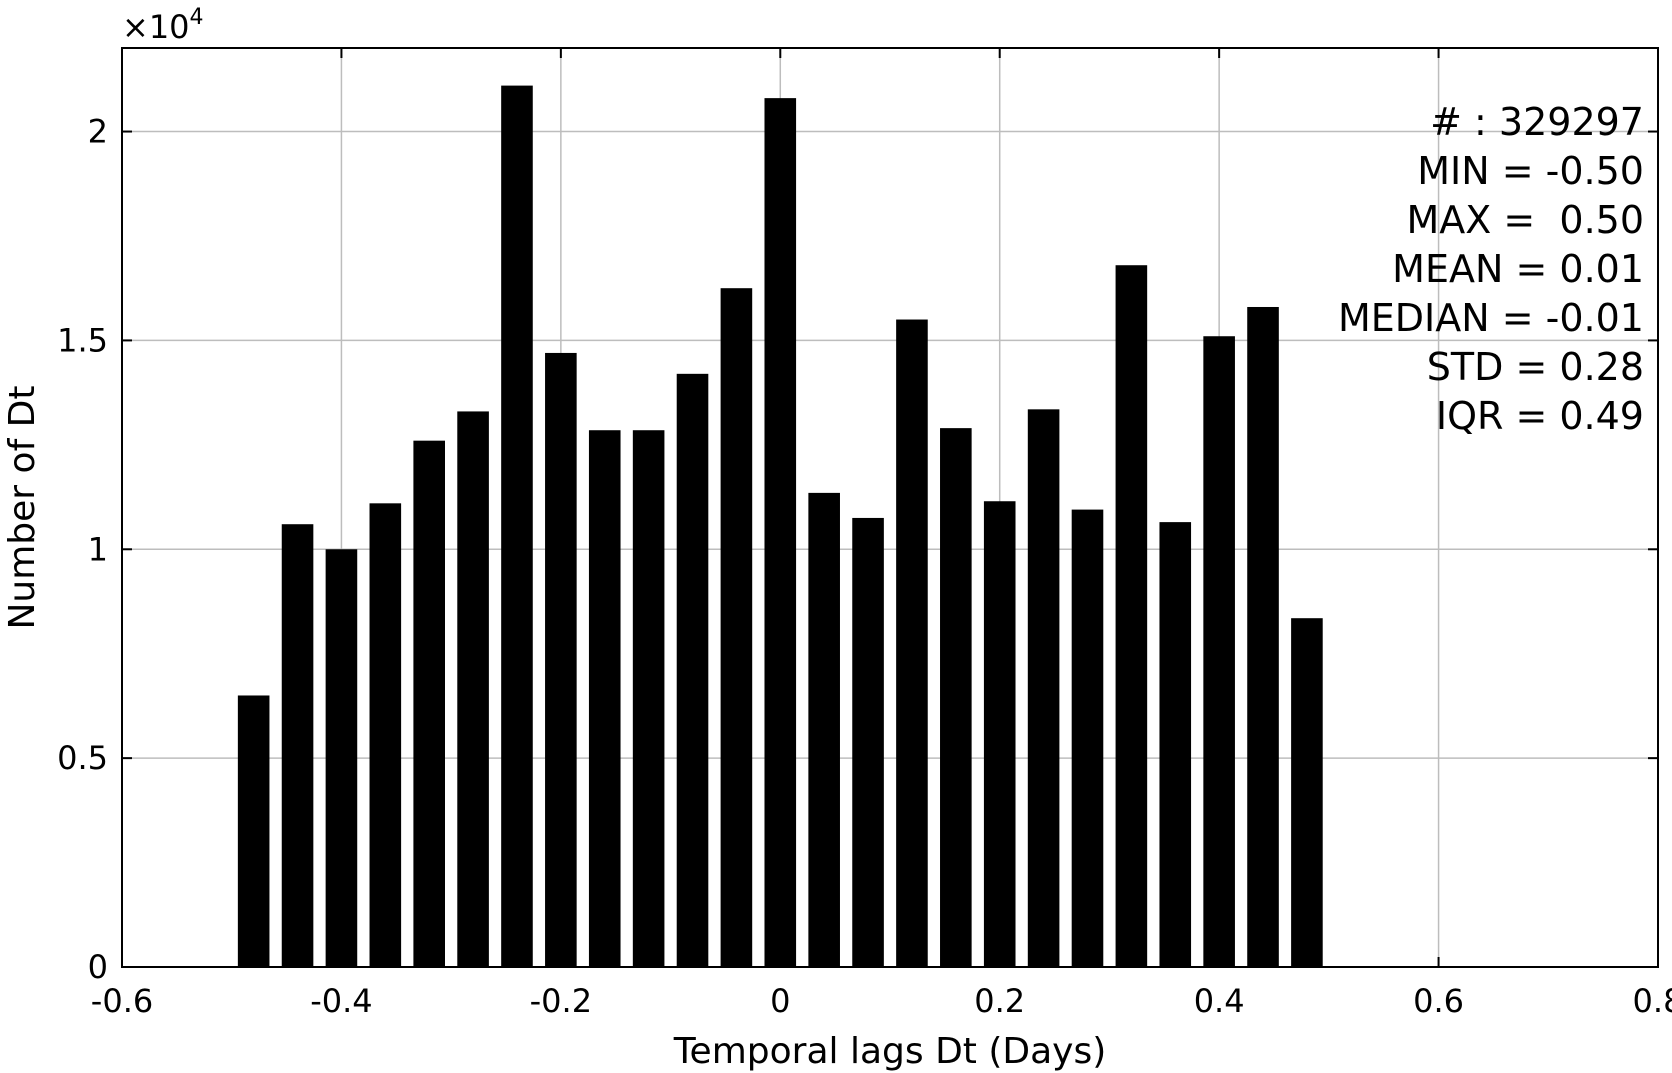 The image size is (1672, 1073). What do you see at coordinates (122, 1001) in the screenshot?
I see `x-tick-label: -0.6` at bounding box center [122, 1001].